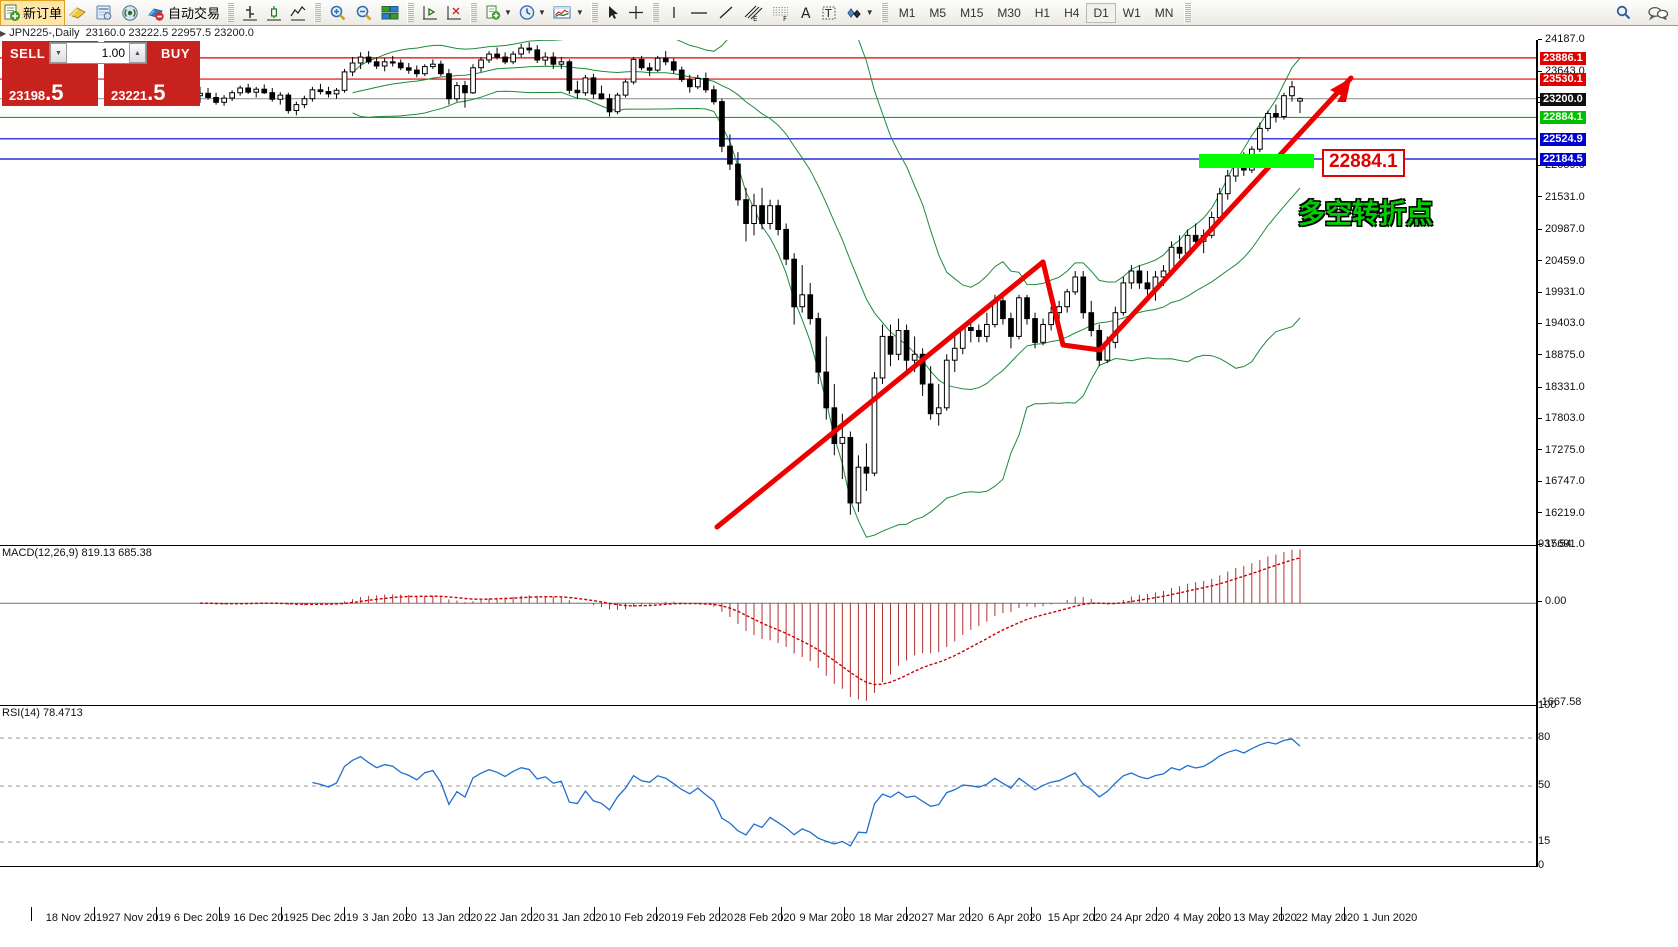  What do you see at coordinates (77, 918) in the screenshot?
I see `time-axis-tick: 18 Nov 2019` at bounding box center [77, 918].